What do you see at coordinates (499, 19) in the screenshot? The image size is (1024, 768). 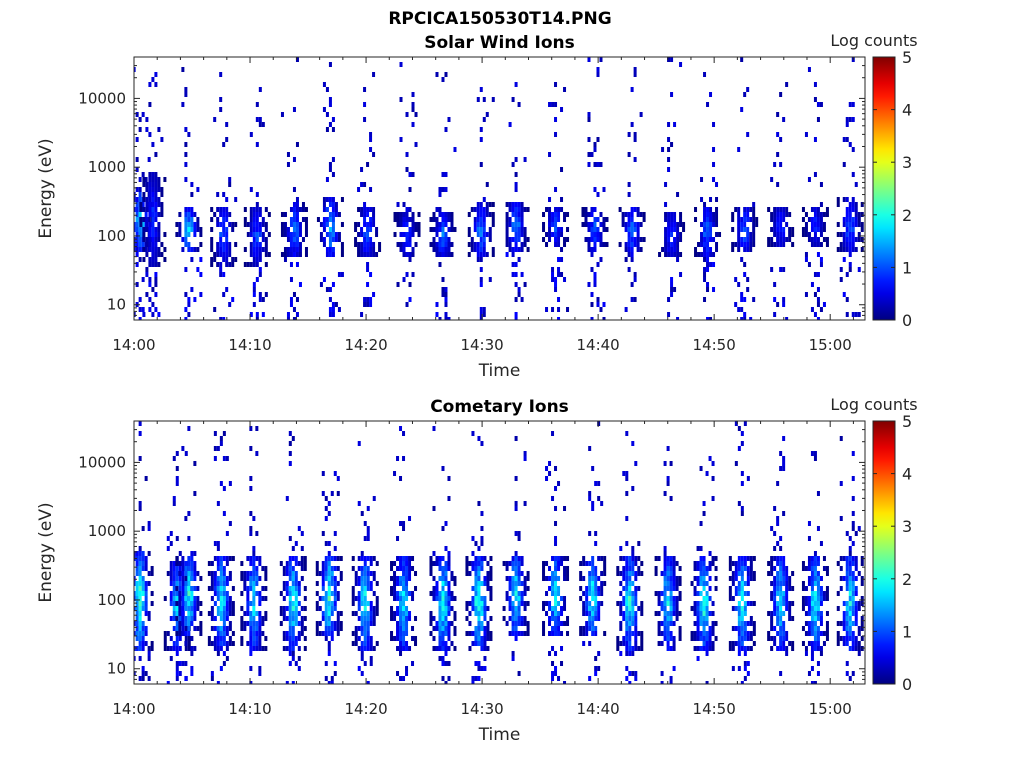 I see `figure-title: RPCICA150530T14.PNG` at bounding box center [499, 19].